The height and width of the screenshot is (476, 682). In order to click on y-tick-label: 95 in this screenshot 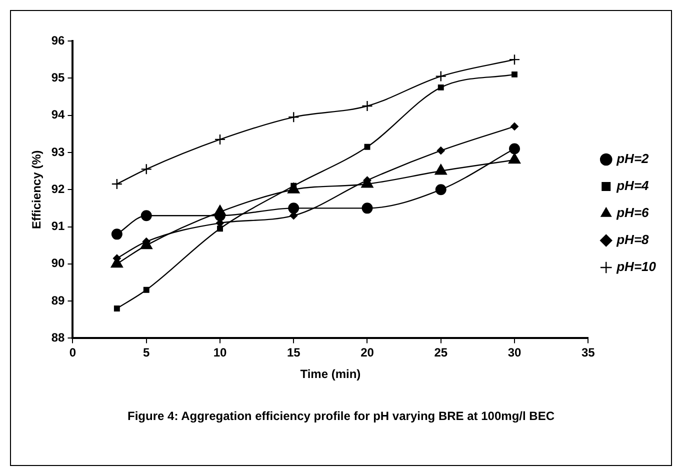, I will do `click(58, 77)`.